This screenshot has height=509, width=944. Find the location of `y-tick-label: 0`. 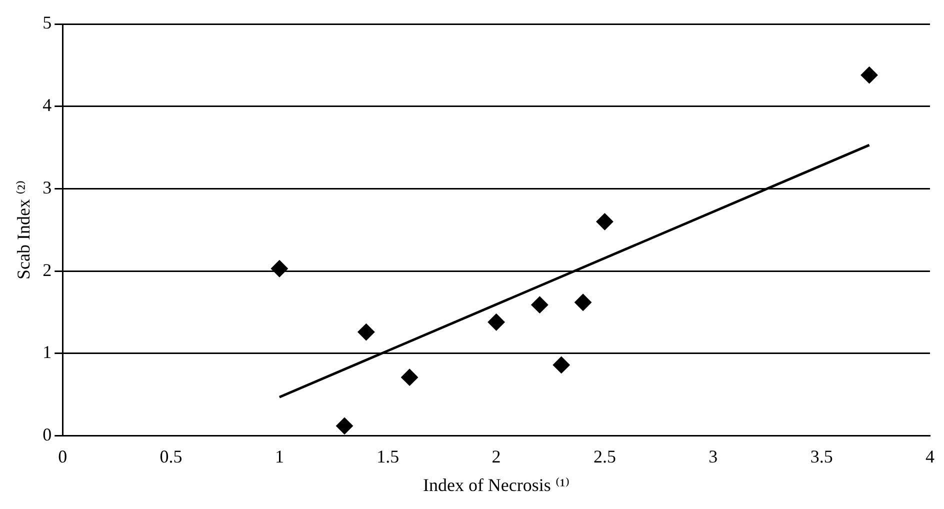

y-tick-label: 0 is located at coordinates (47, 434).